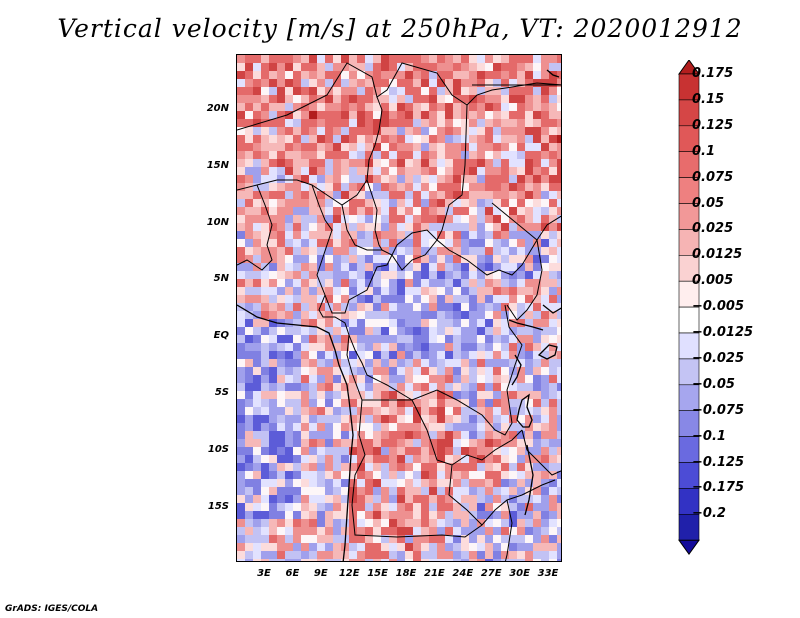  What do you see at coordinates (718, 358) in the screenshot?
I see `colorbar-label: −0.025` at bounding box center [718, 358].